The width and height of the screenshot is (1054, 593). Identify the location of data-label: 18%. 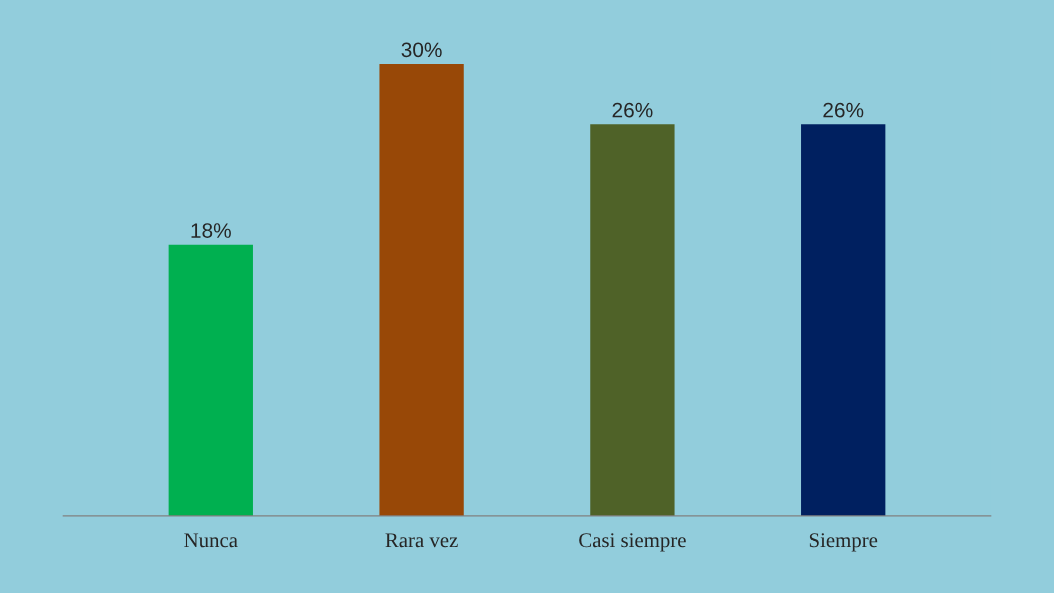
(211, 230).